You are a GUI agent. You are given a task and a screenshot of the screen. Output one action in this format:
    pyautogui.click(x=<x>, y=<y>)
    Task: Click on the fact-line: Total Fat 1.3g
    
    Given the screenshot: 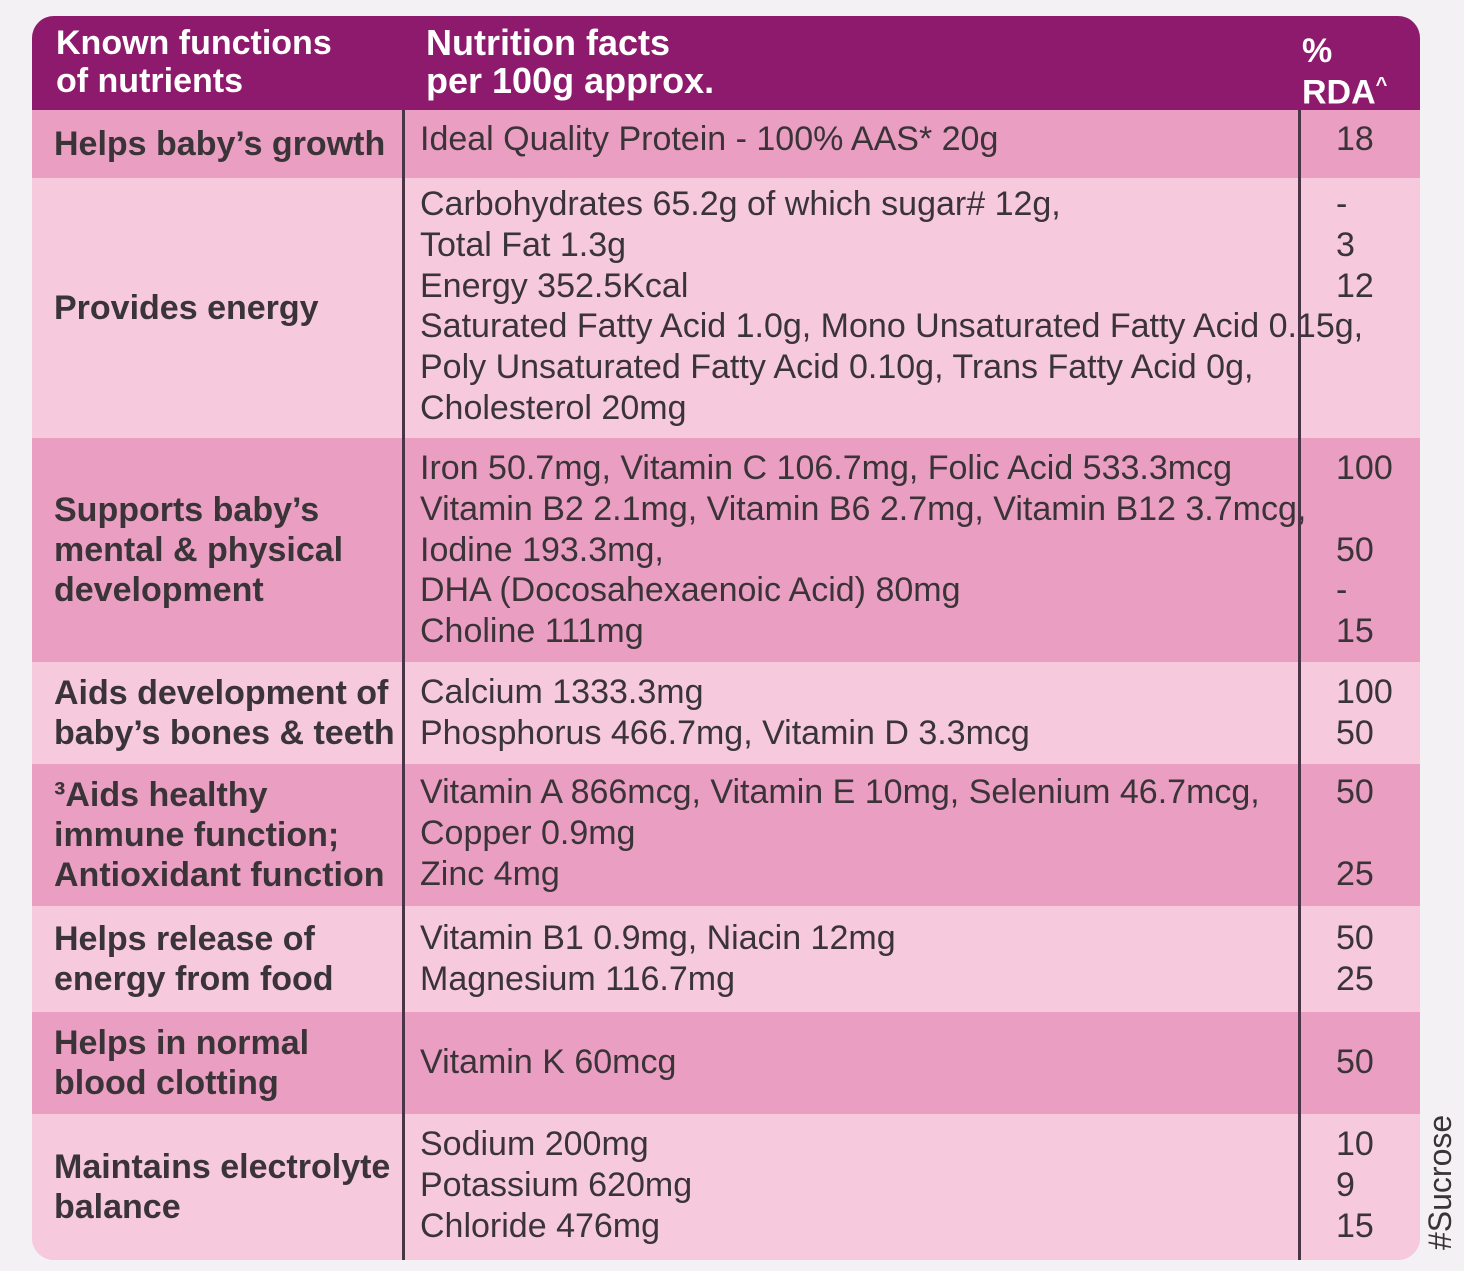 What is the action you would take?
    pyautogui.click(x=523, y=244)
    